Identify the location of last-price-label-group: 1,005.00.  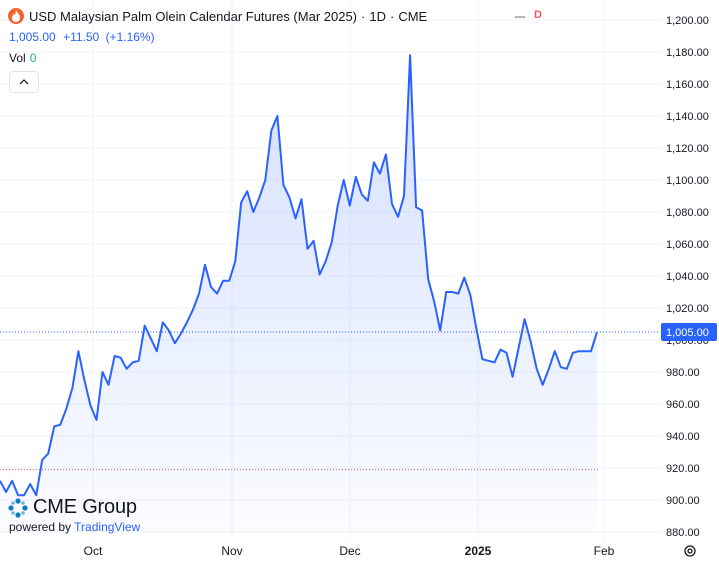
(689, 332).